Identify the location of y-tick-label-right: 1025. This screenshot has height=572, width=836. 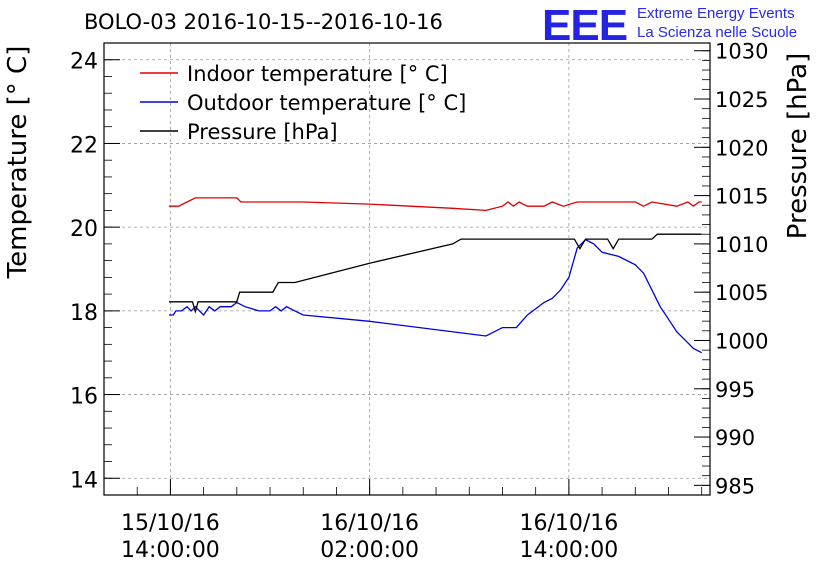
(741, 100).